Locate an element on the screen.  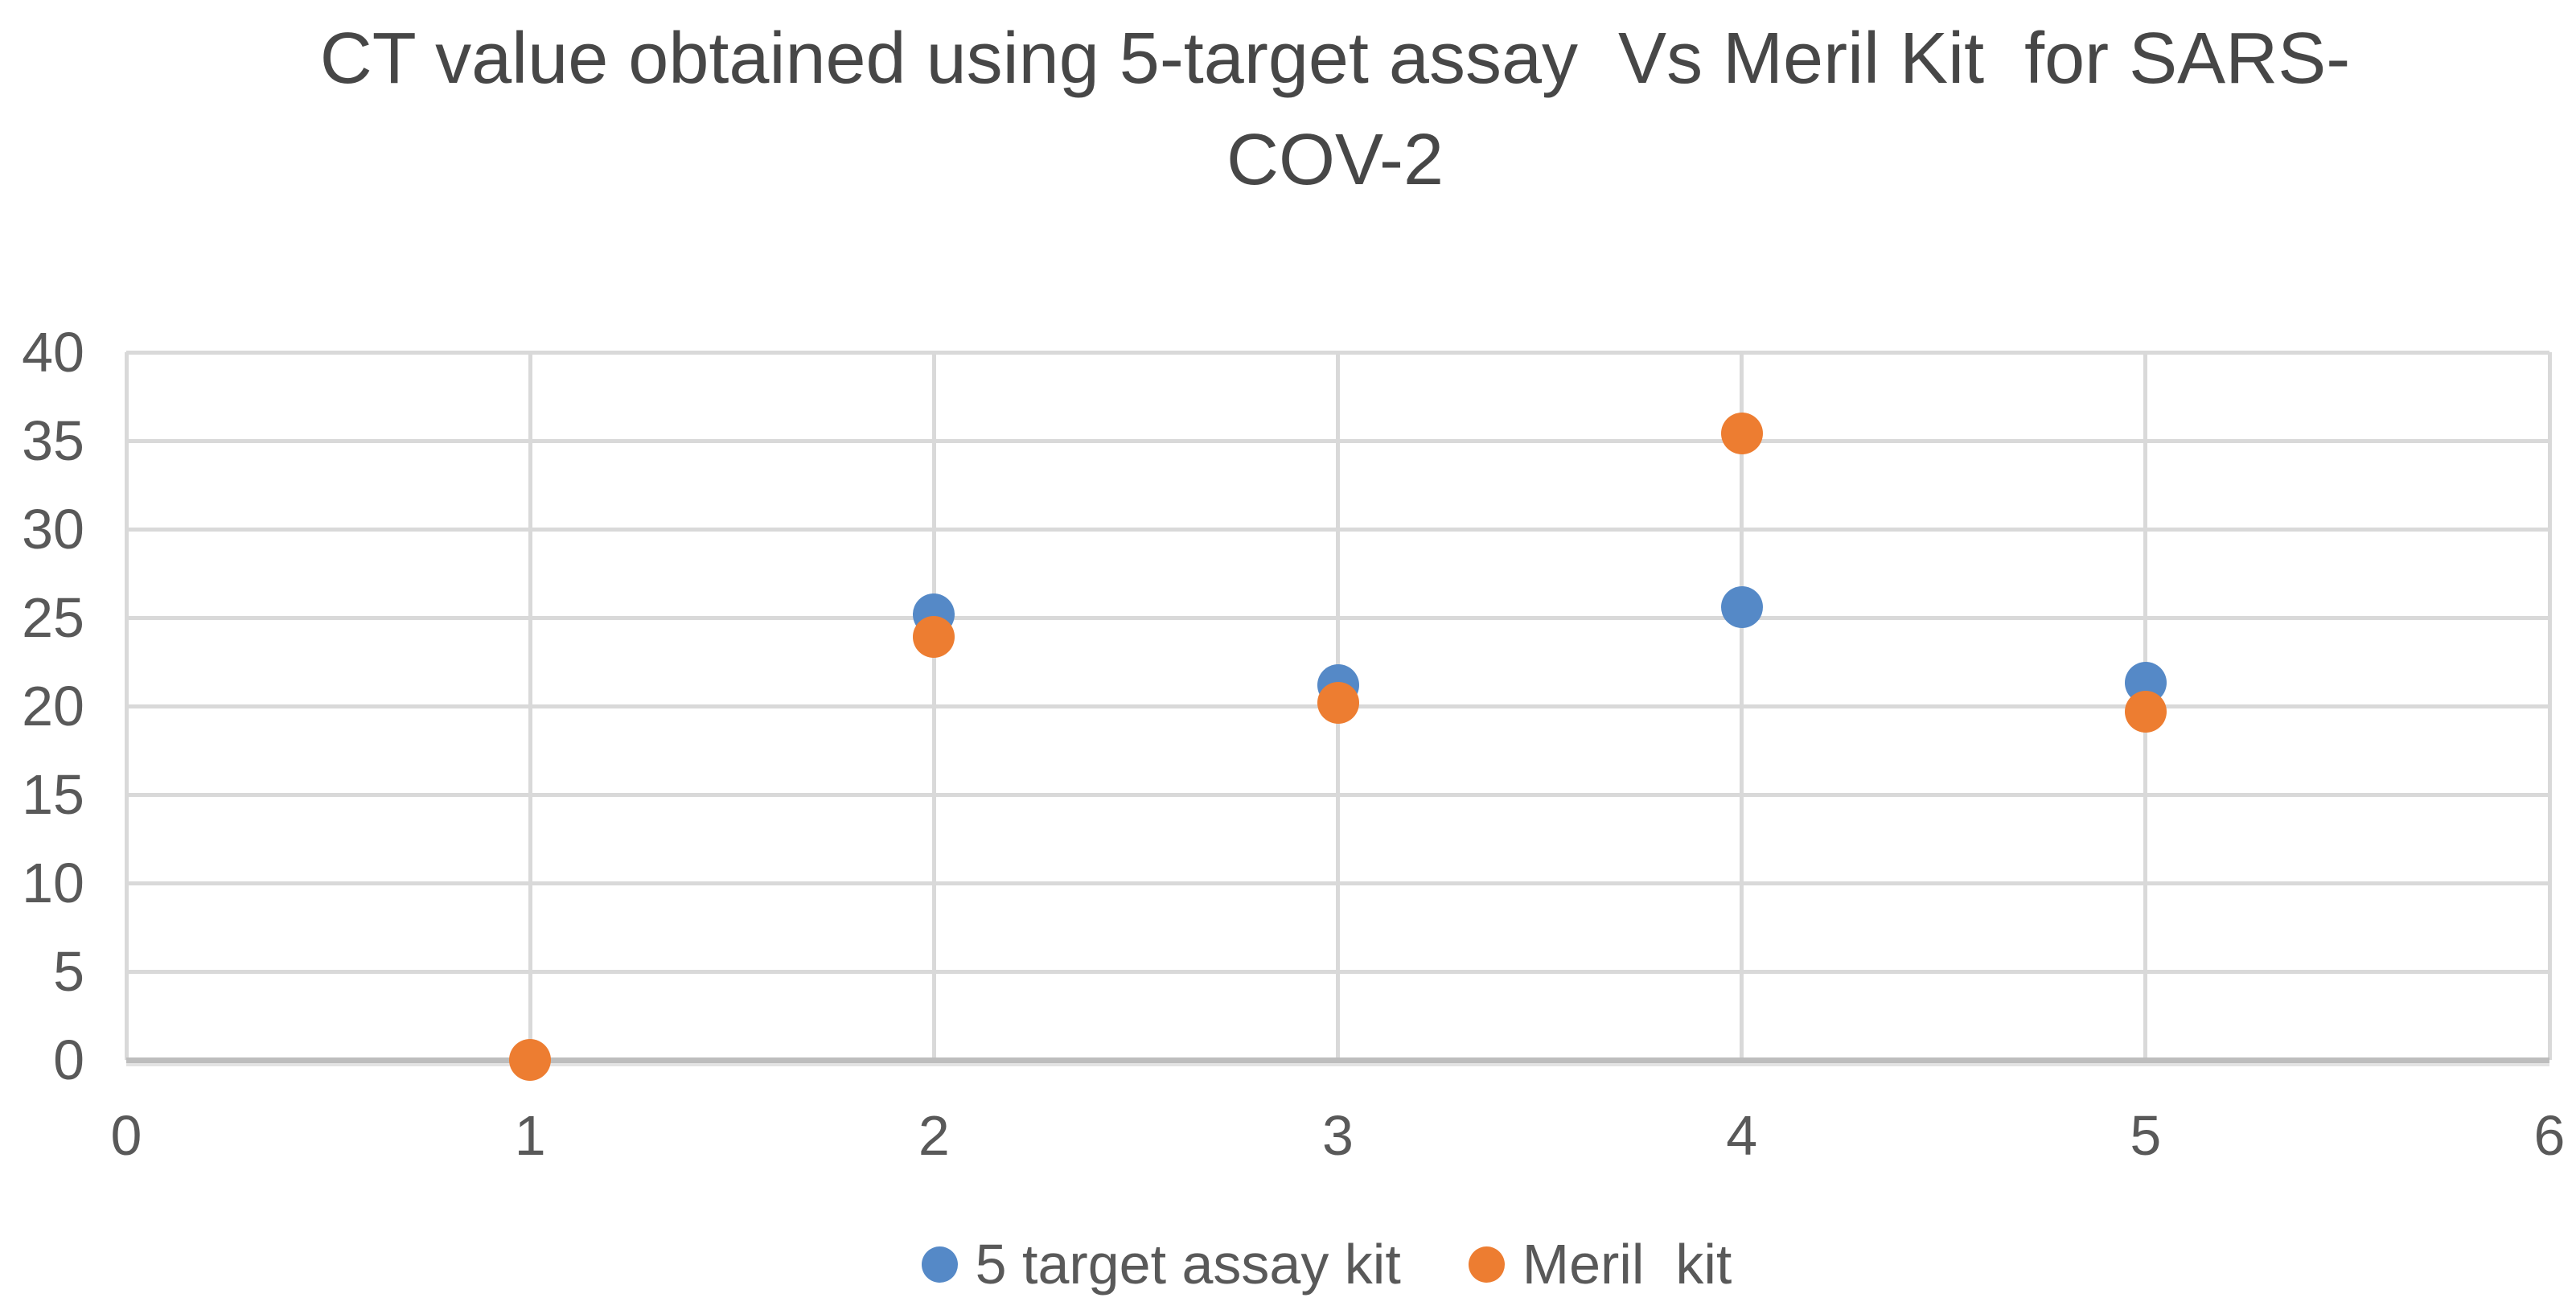
y-tick-label-20: 20 is located at coordinates (53, 706).